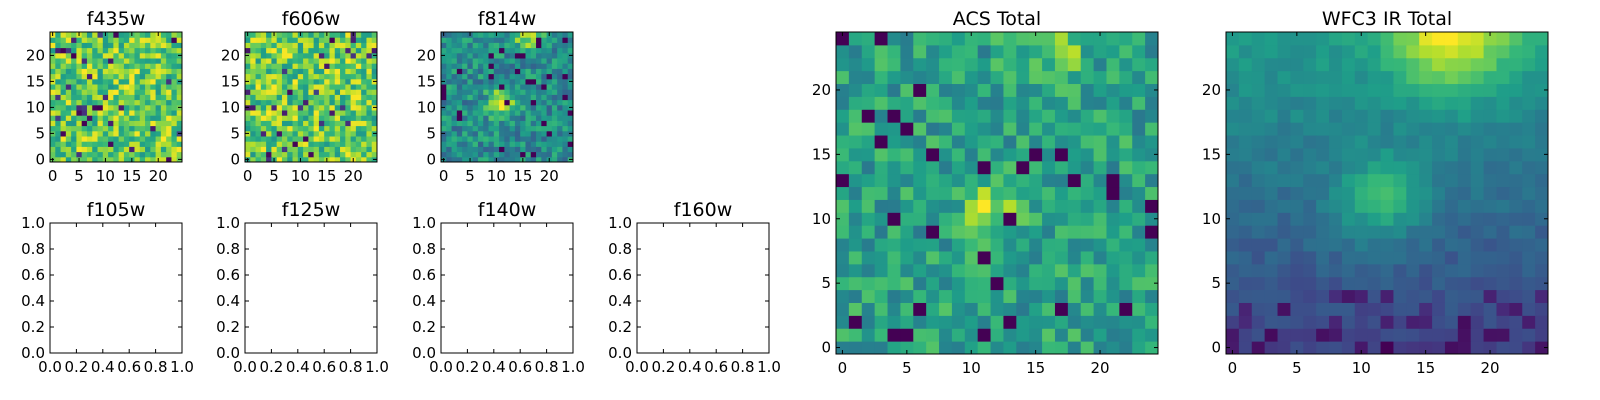 The image size is (1600, 400). Describe the element at coordinates (496, 176) in the screenshot. I see `x-tick-label: 10` at that location.